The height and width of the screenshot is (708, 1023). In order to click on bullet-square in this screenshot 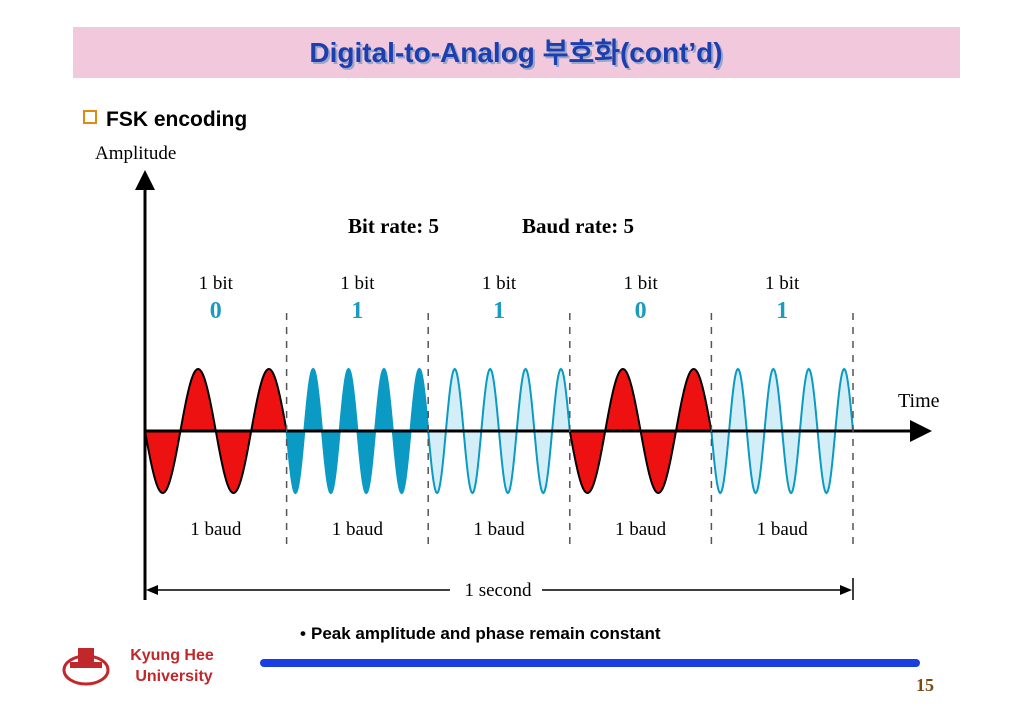, I will do `click(90, 117)`.